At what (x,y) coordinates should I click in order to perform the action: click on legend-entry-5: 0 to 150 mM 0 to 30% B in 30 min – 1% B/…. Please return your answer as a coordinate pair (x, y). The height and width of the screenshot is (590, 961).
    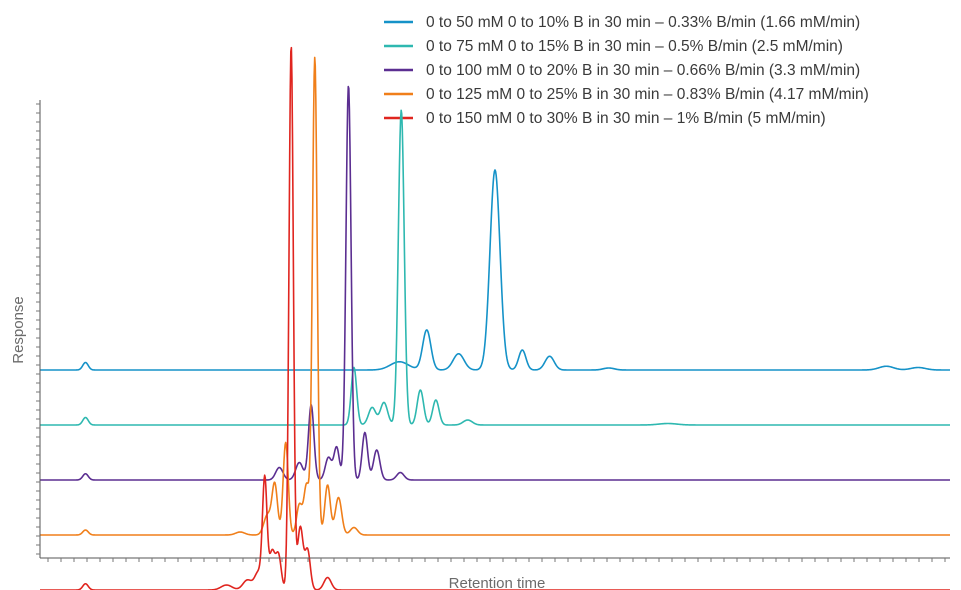
    Looking at the image, I should click on (626, 118).